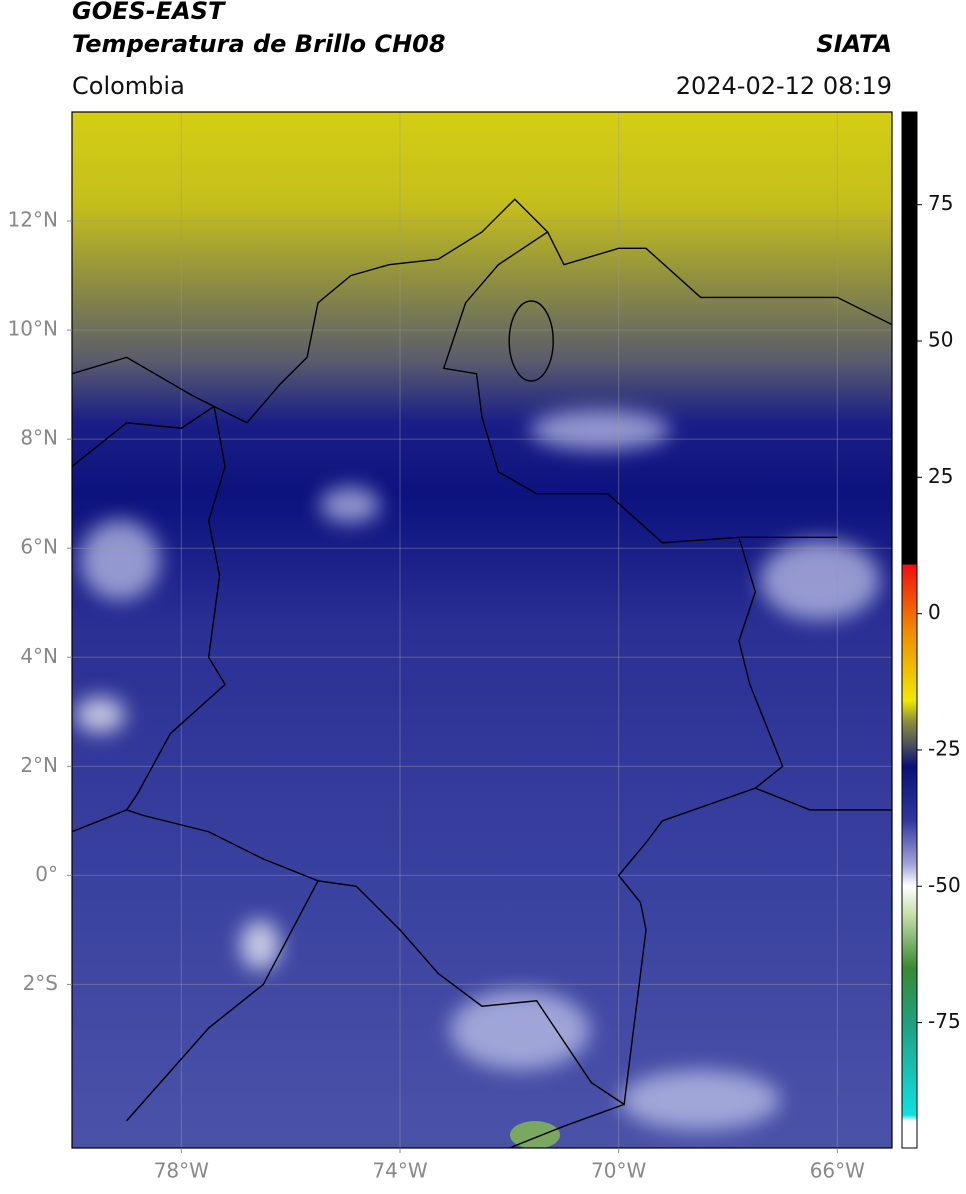  Describe the element at coordinates (944, 748) in the screenshot. I see `colorbar-label: -25` at that location.